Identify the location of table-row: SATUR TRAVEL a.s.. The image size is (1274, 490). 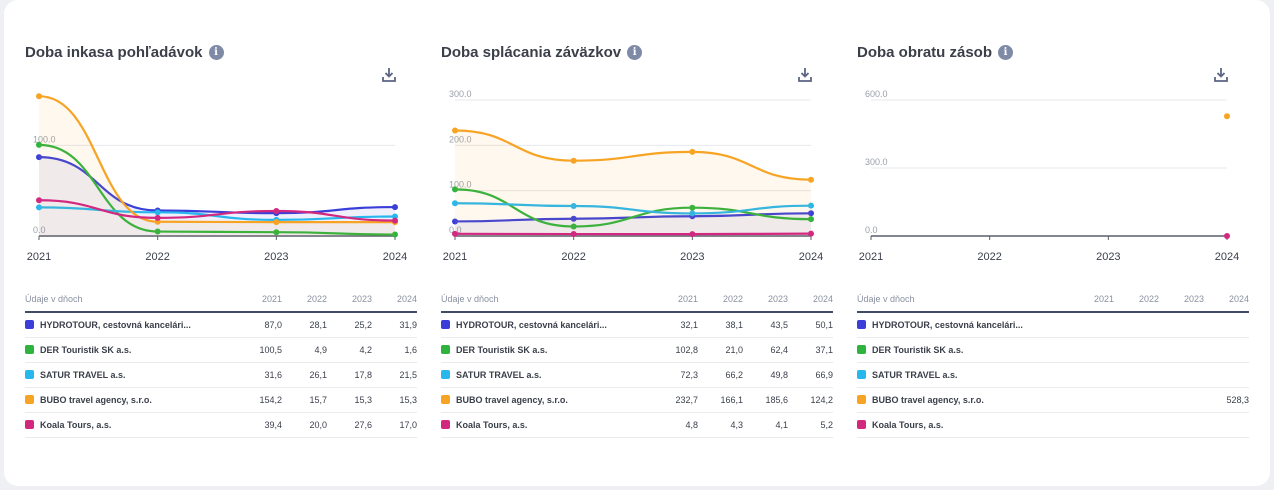
(1053, 375).